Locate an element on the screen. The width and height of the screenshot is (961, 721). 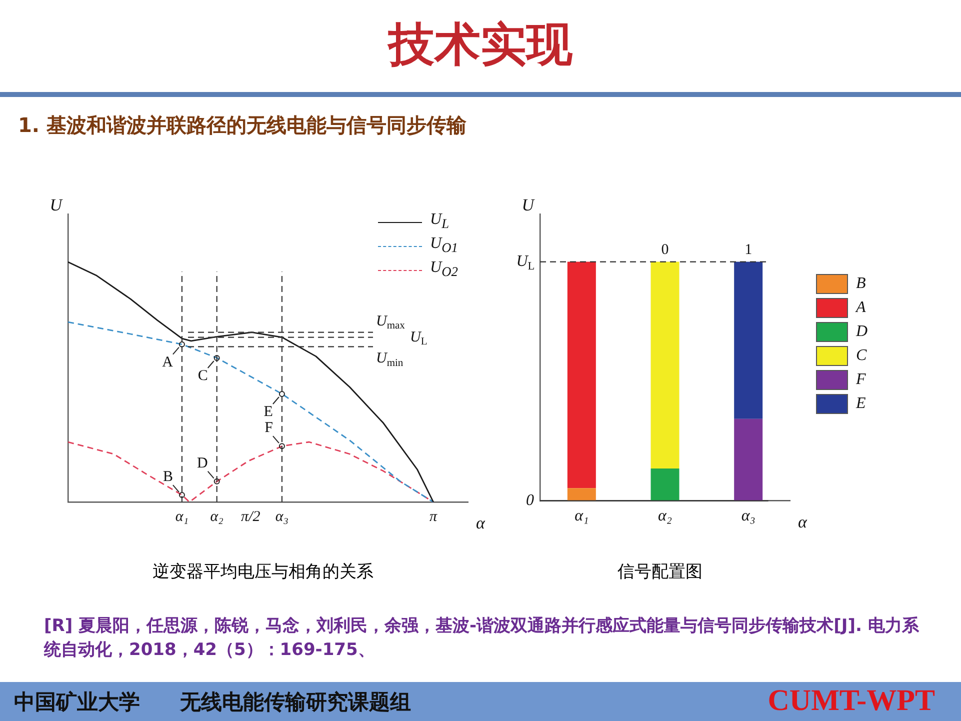
legend-label: U$_{O1}$ is located at coordinates (444, 246).